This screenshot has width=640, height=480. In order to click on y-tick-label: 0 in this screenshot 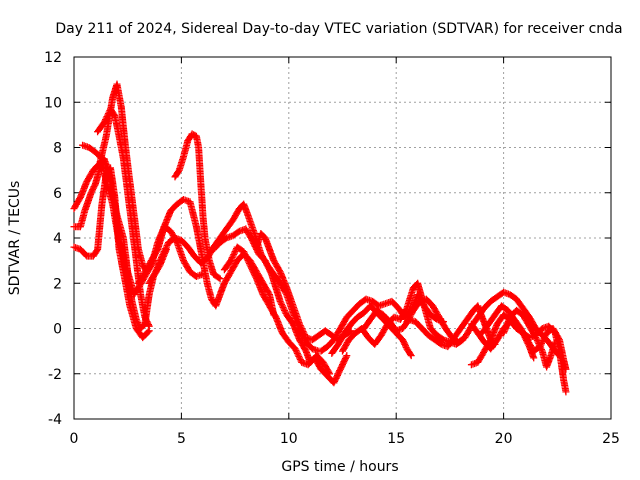, I will do `click(57, 330)`.